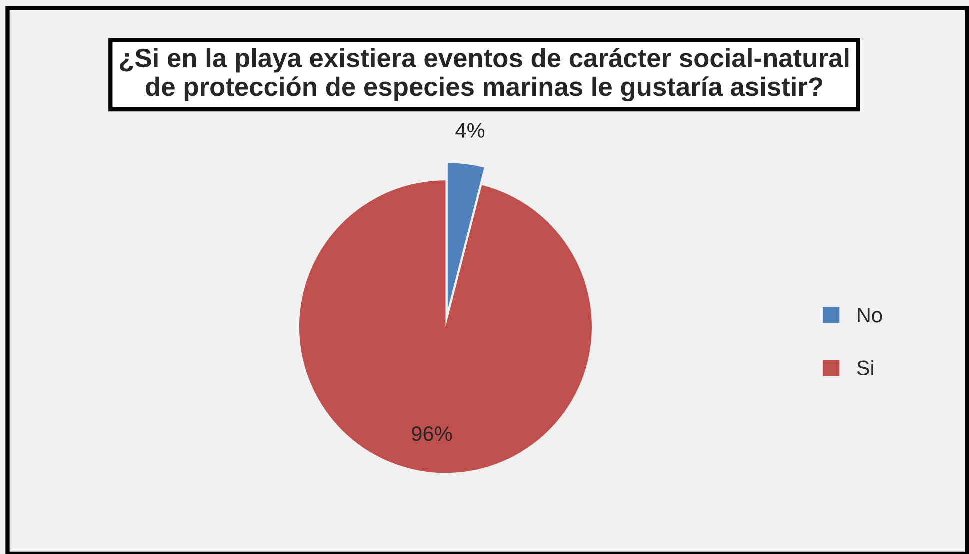  Describe the element at coordinates (484, 75) in the screenshot. I see `chart-title: ¿Si en la playa existiera eventos de carácter social-natural de protección de especies marinas le gustaría asistir?` at that location.